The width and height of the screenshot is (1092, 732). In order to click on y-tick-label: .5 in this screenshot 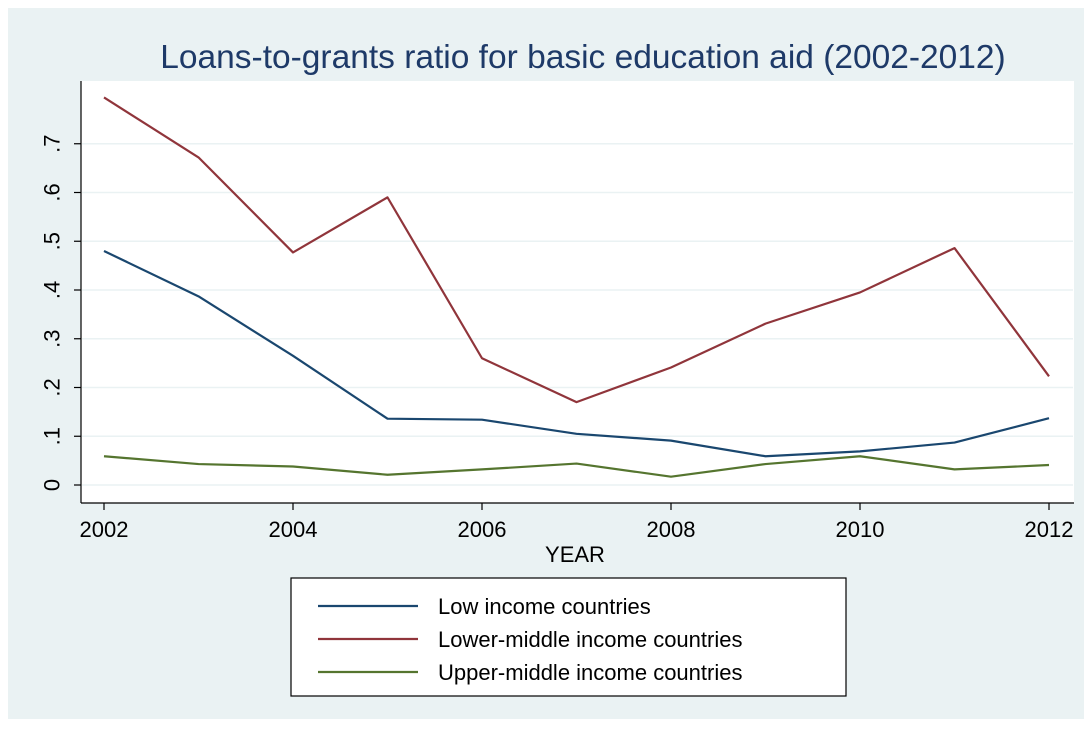, I will do `click(52, 241)`.